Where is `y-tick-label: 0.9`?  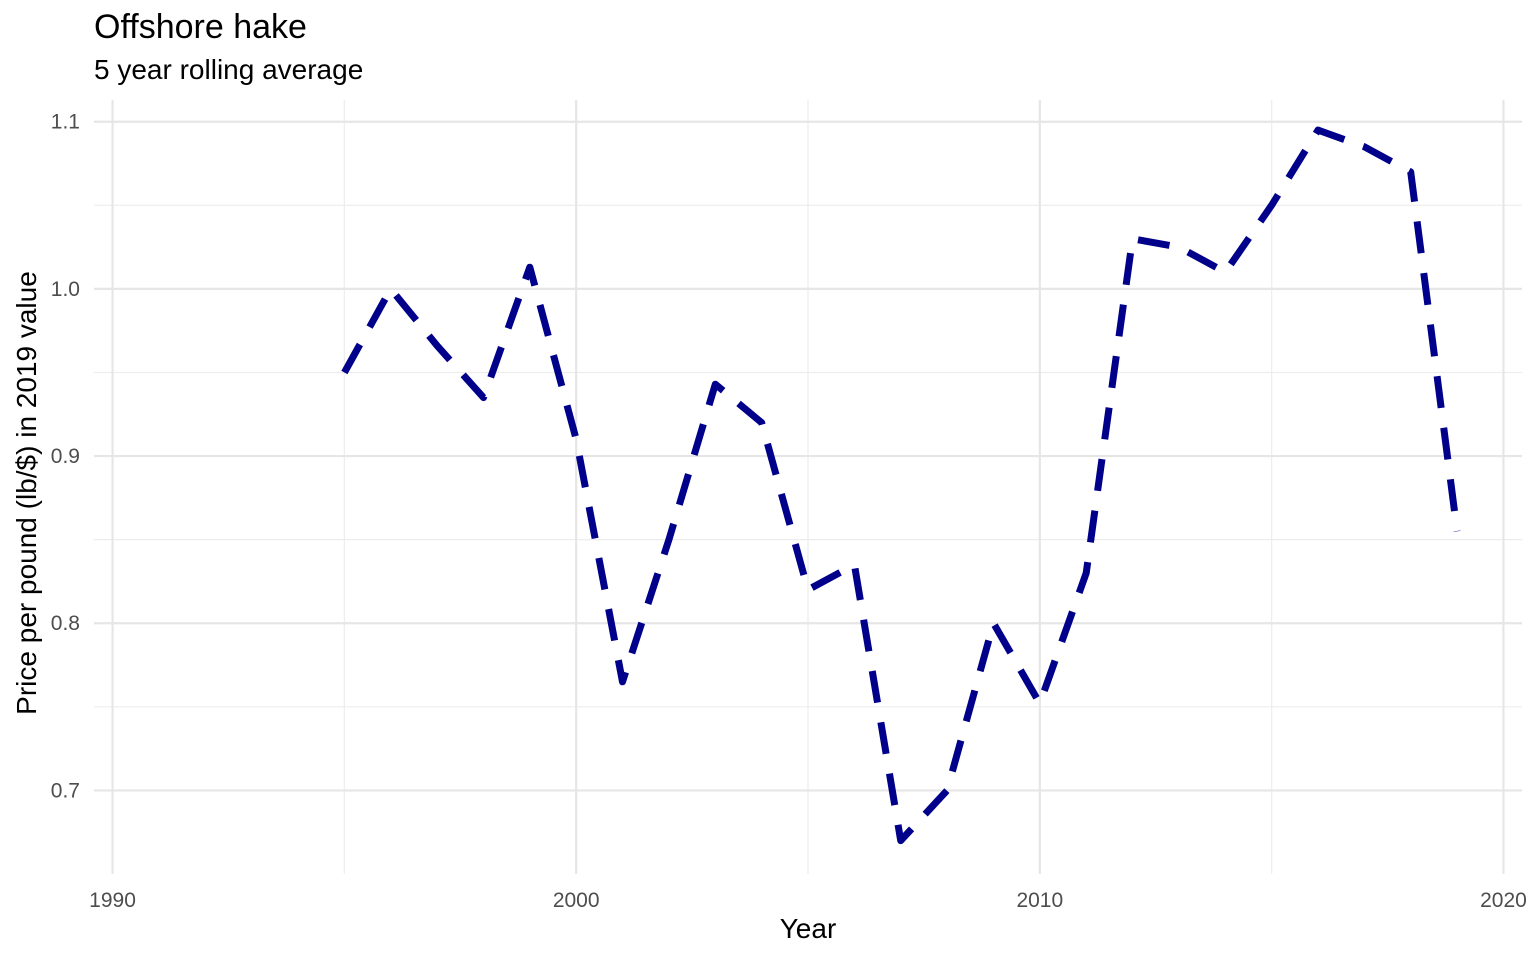
y-tick-label: 0.9 is located at coordinates (65, 456).